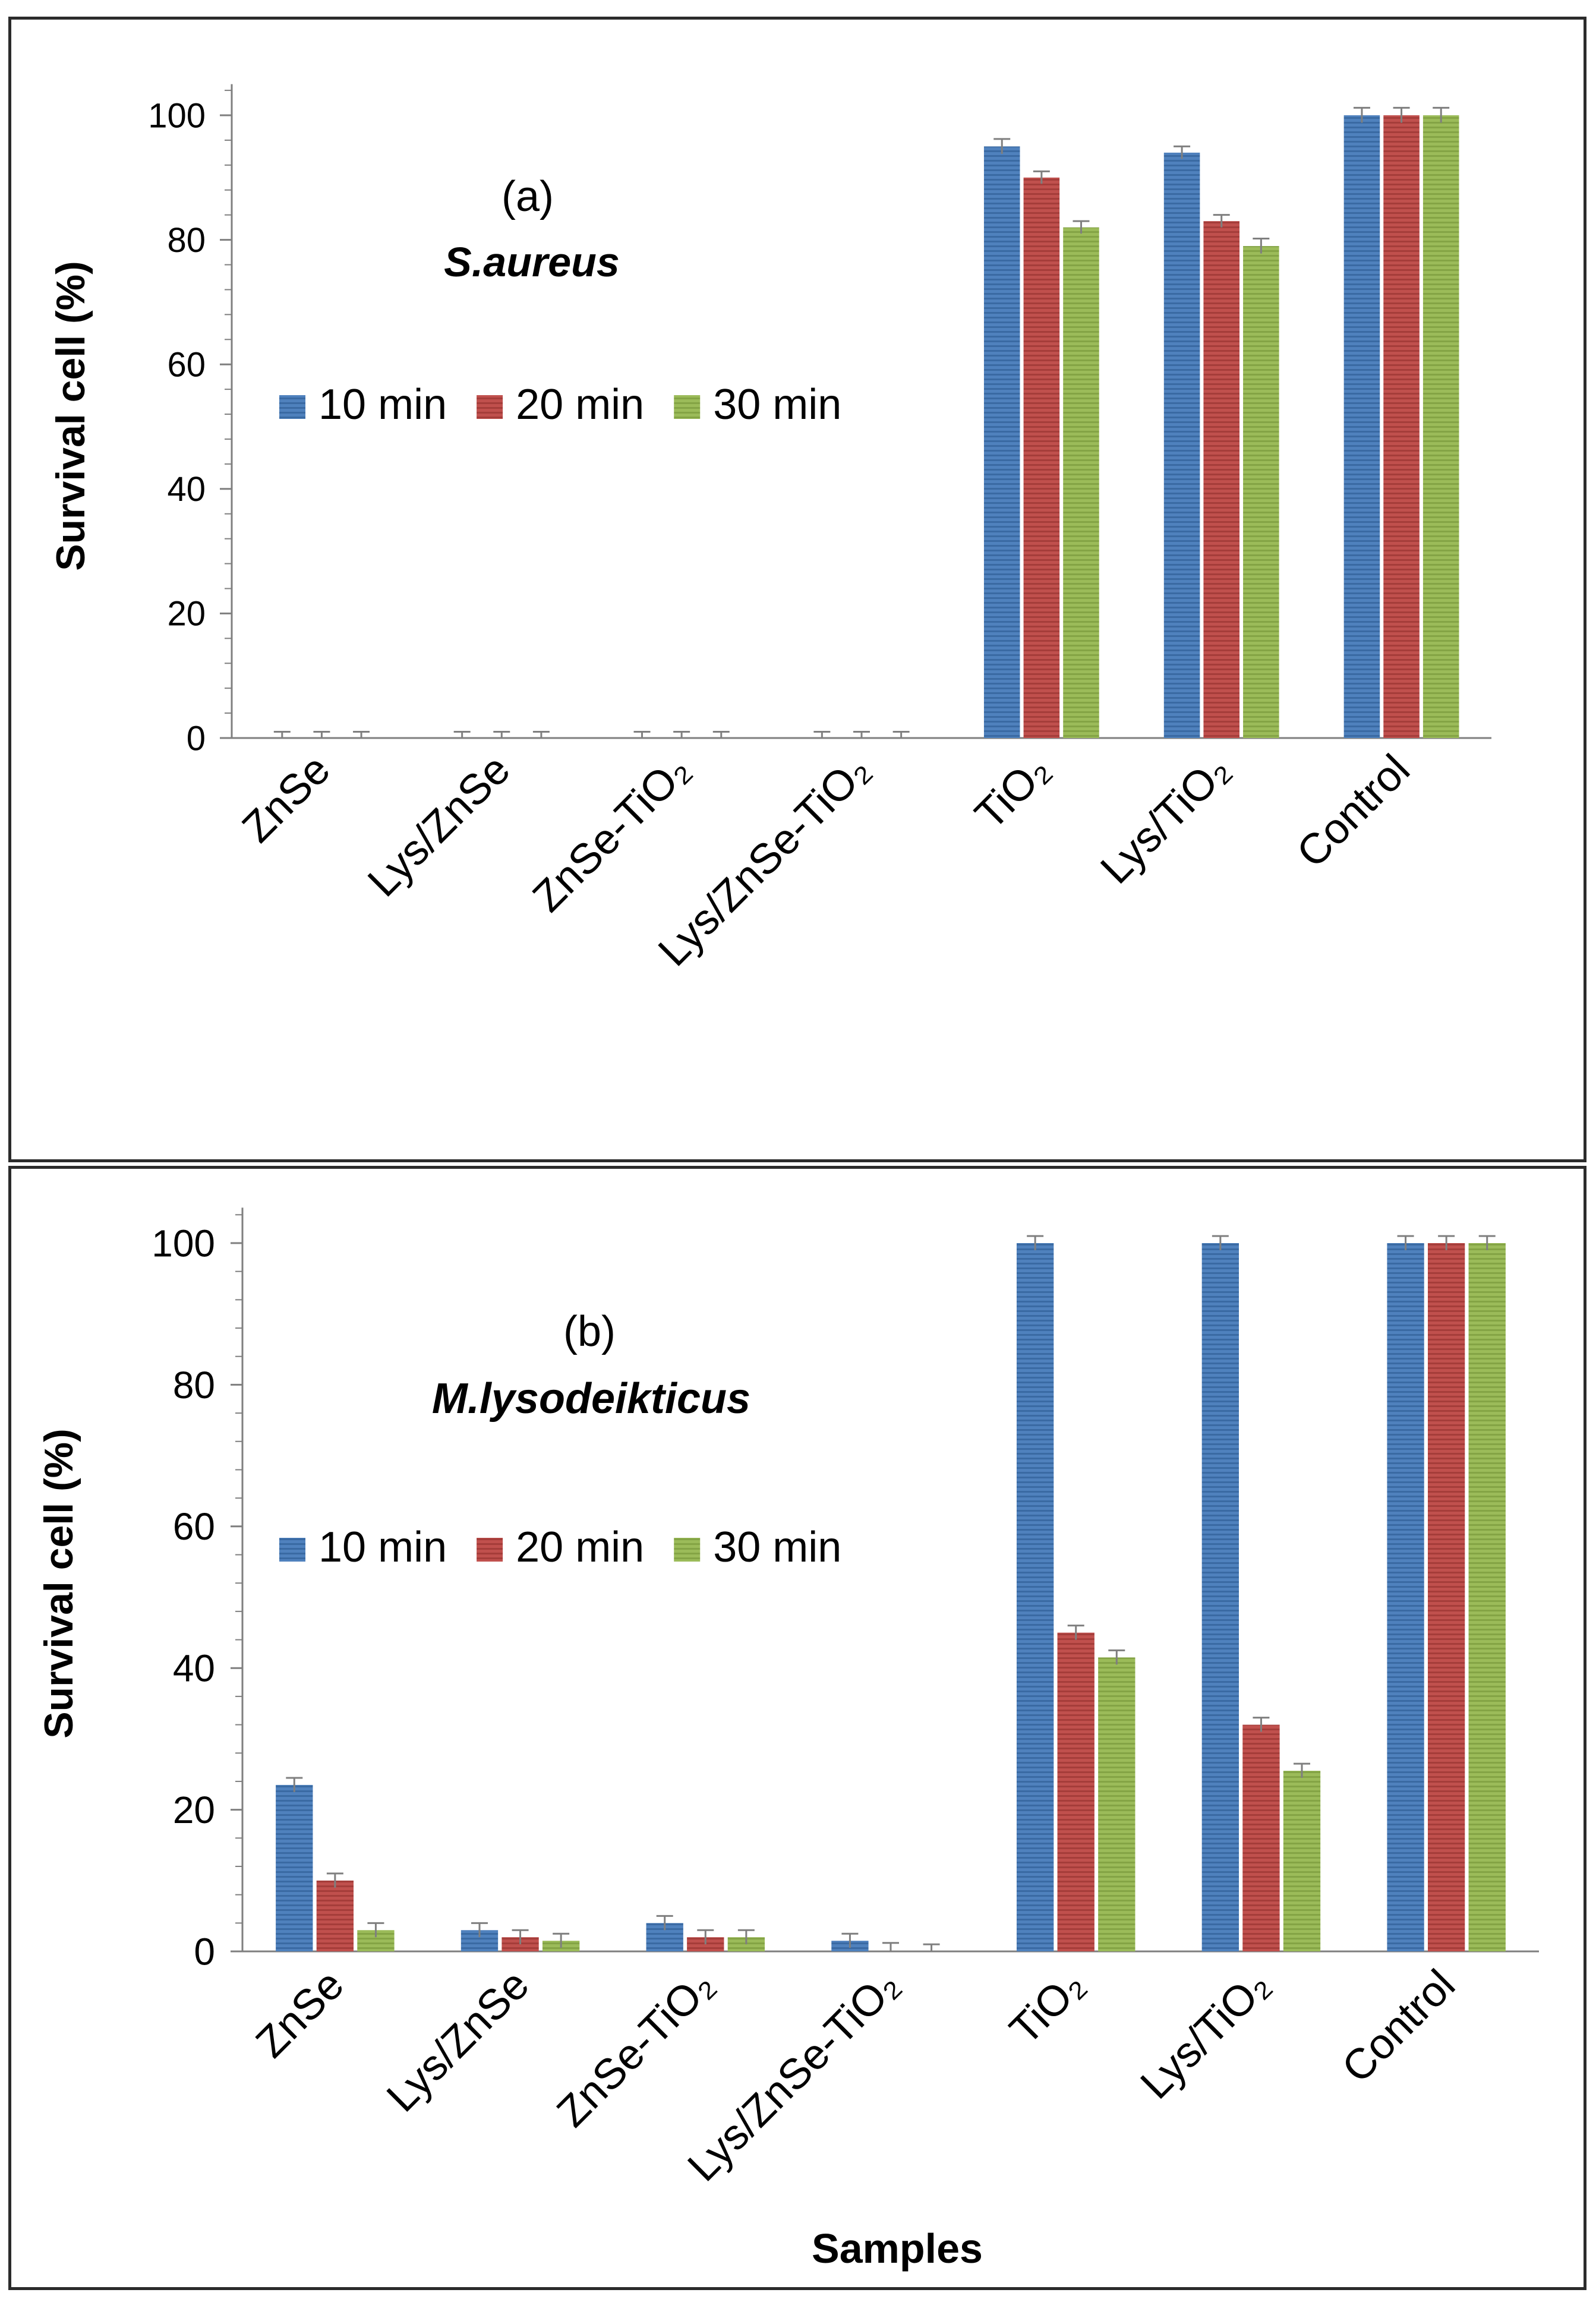  I want to click on panel-label: (b), so click(589, 1331).